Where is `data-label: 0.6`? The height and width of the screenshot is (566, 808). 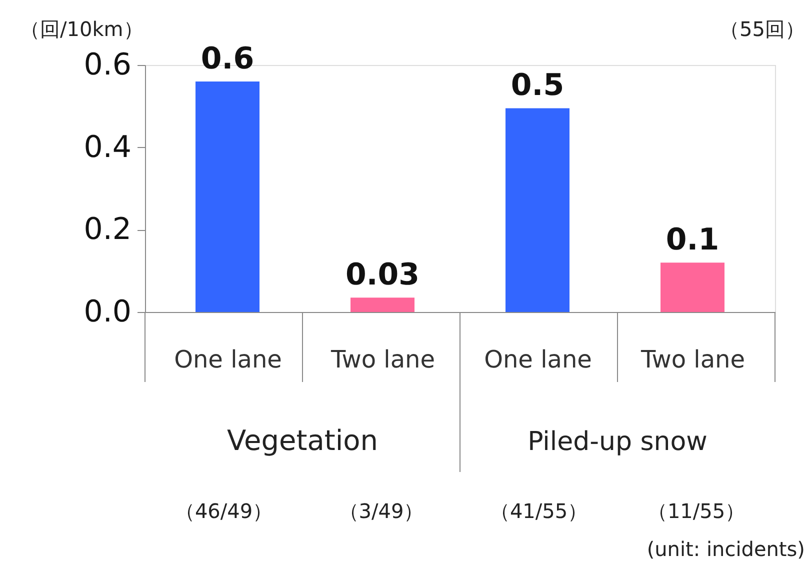
data-label: 0.6 is located at coordinates (227, 58).